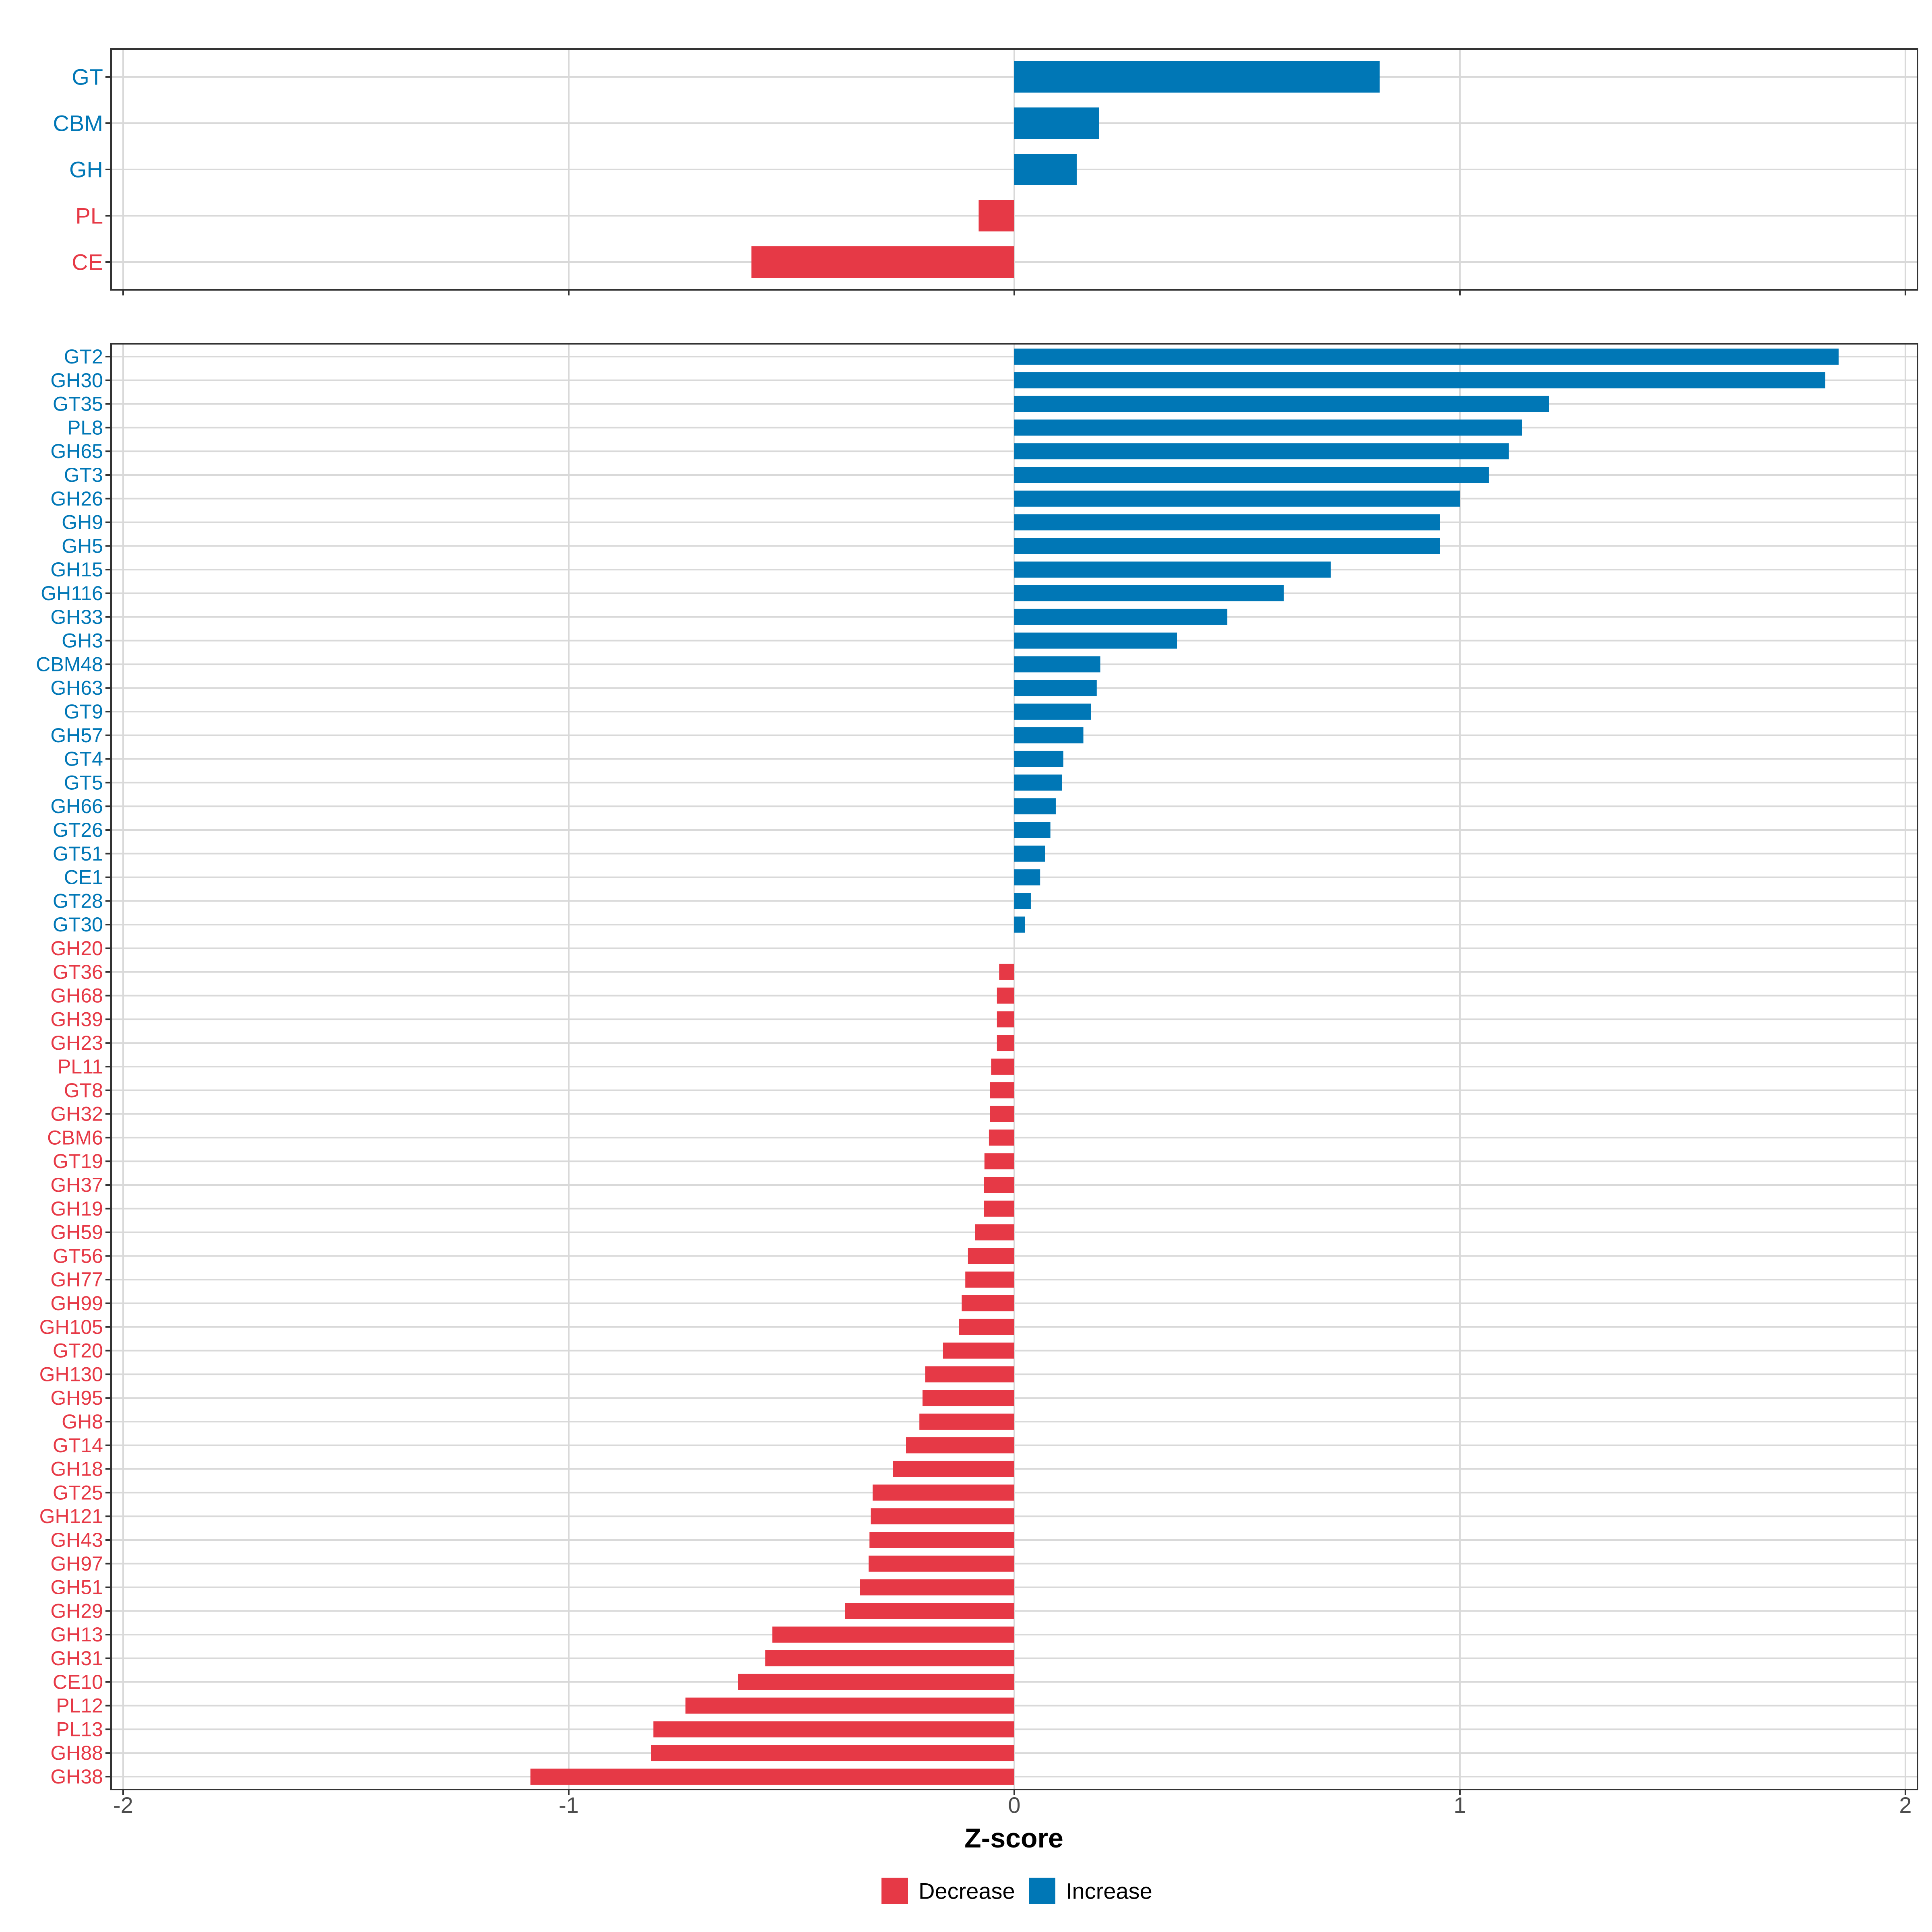  What do you see at coordinates (76, 1634) in the screenshot?
I see `y-tick-label: GH13` at bounding box center [76, 1634].